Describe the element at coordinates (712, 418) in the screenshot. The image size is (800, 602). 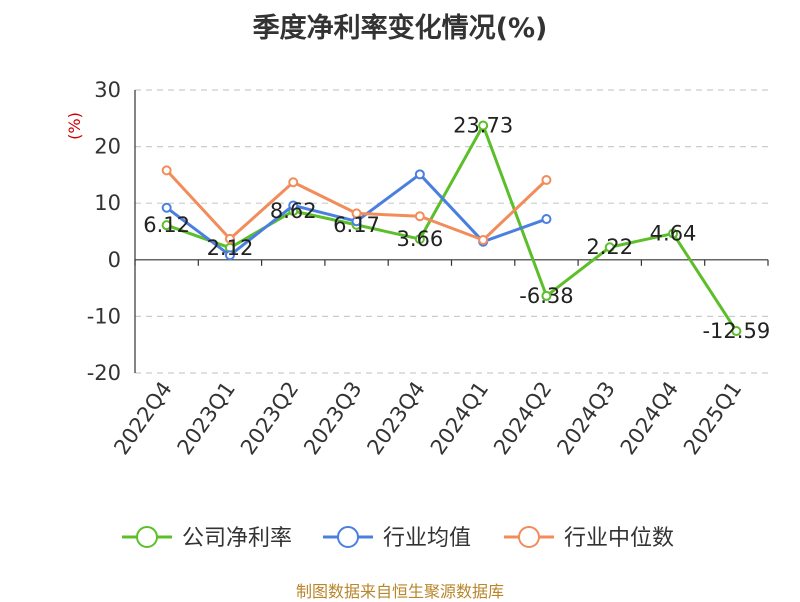
I see `x-tick-label: 2025Q1` at that location.